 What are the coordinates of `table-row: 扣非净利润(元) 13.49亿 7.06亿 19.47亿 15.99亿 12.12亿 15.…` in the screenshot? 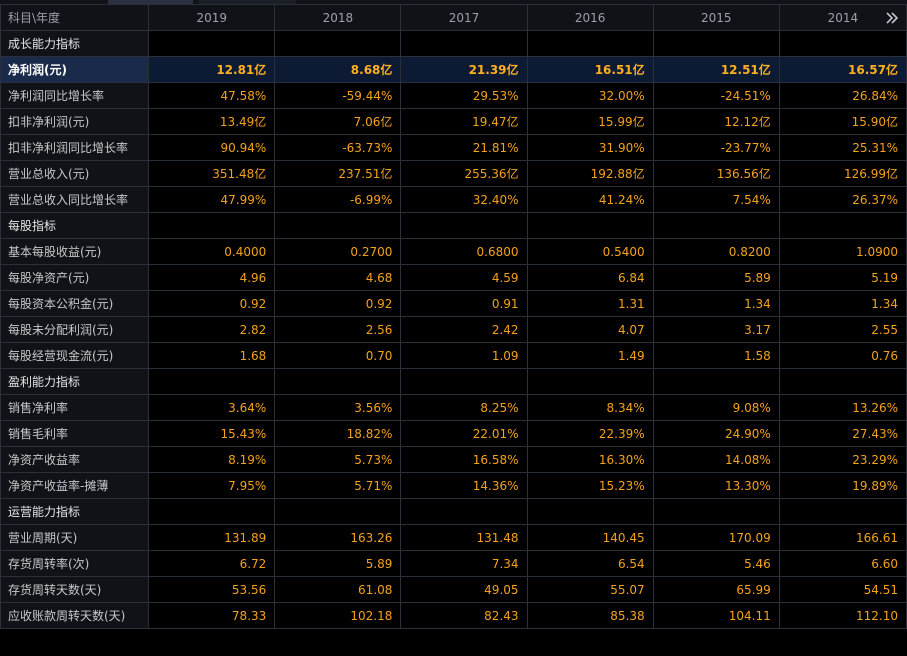 It's located at (453, 121).